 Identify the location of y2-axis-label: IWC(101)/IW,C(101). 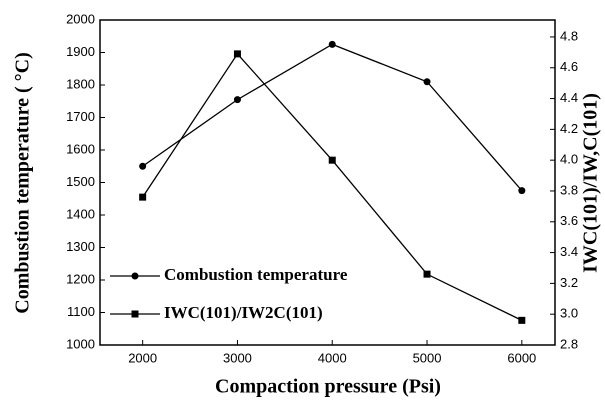
(591, 183).